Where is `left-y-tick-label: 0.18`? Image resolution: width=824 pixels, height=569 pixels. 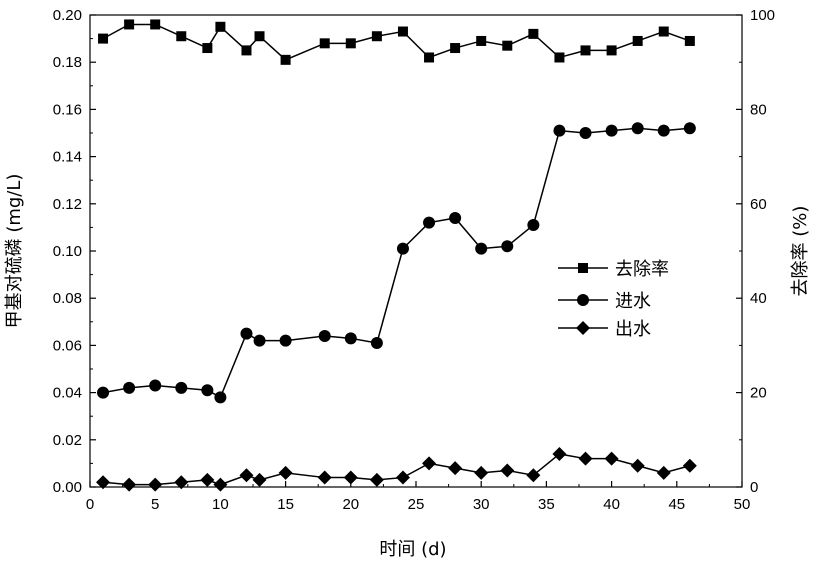
left-y-tick-label: 0.18 is located at coordinates (67, 62).